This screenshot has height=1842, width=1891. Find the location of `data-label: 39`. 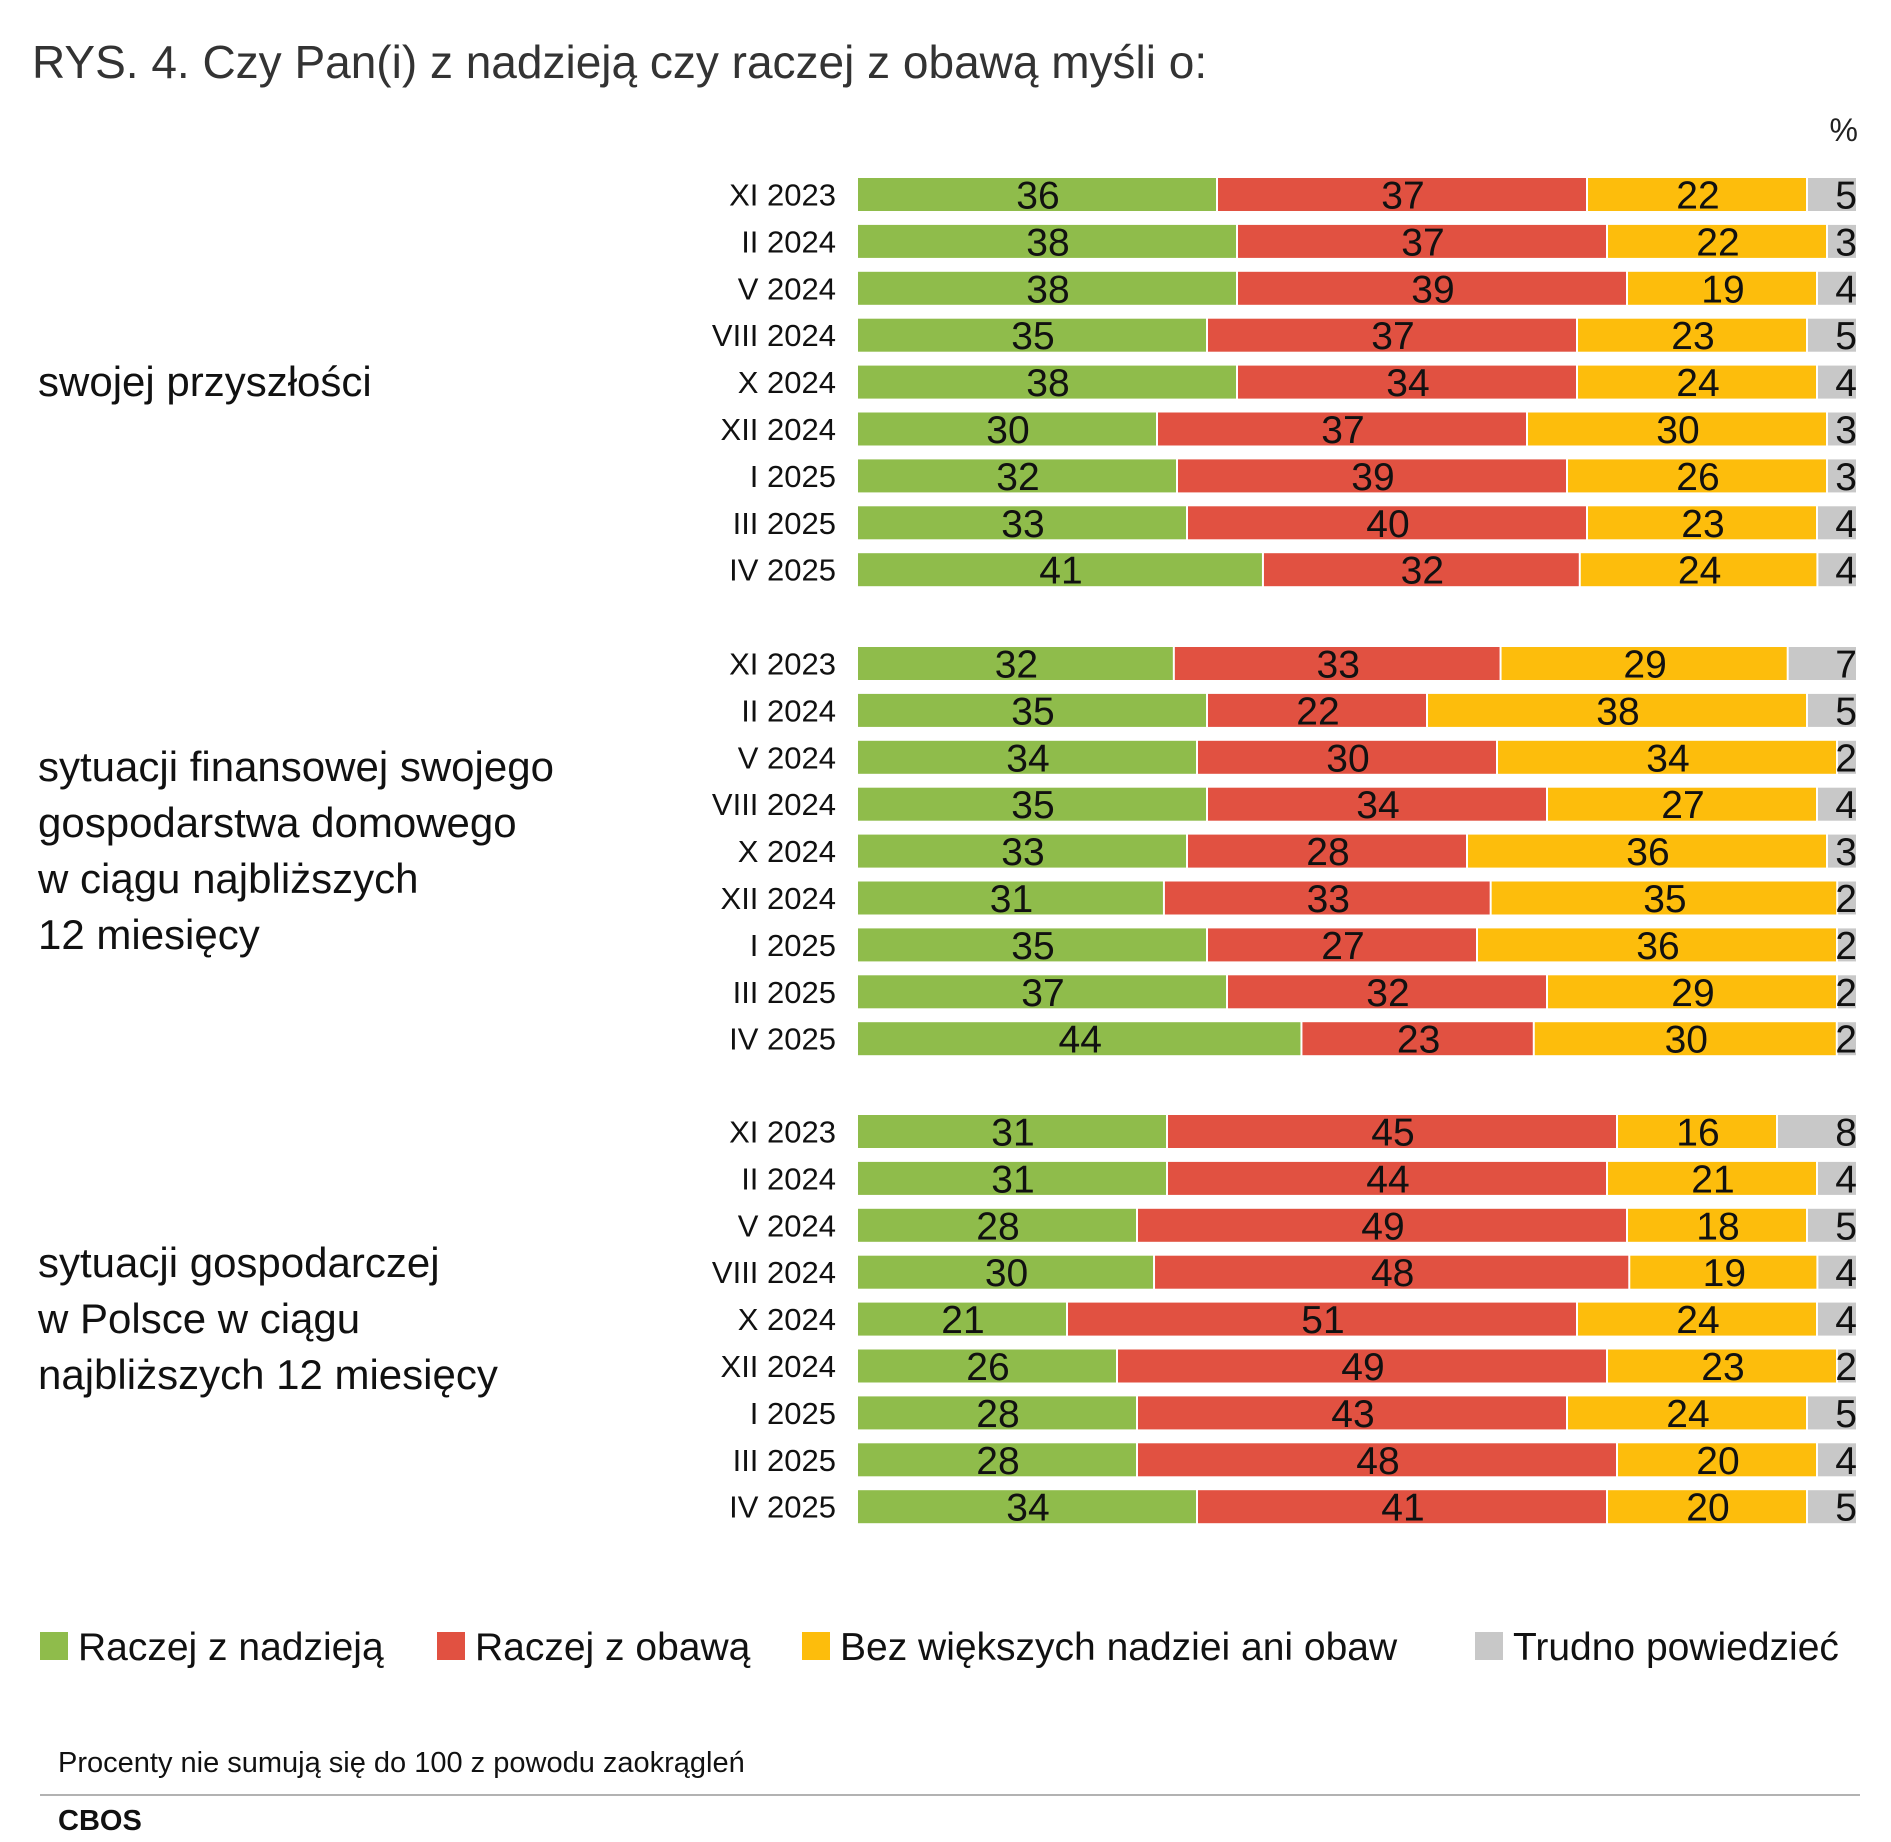

data-label: 39 is located at coordinates (1372, 477).